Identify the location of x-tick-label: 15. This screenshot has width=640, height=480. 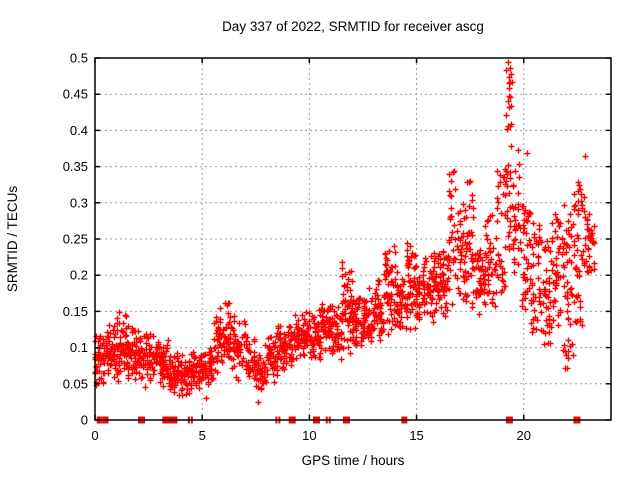
(416, 435).